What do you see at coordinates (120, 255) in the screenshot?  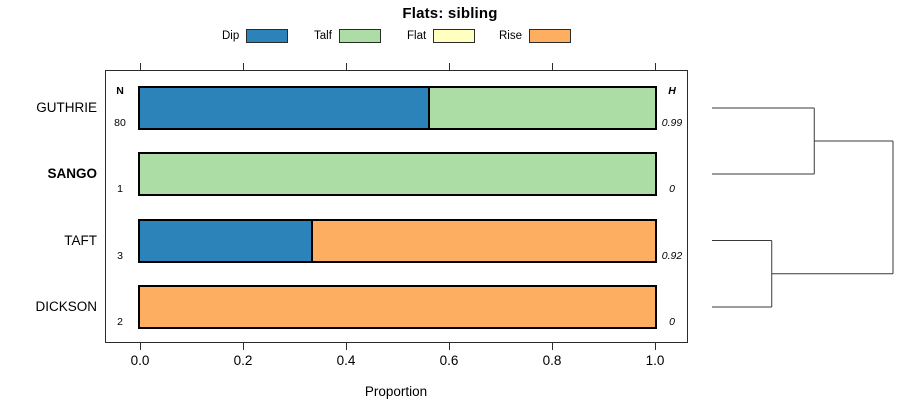 I see `n-value: 3` at bounding box center [120, 255].